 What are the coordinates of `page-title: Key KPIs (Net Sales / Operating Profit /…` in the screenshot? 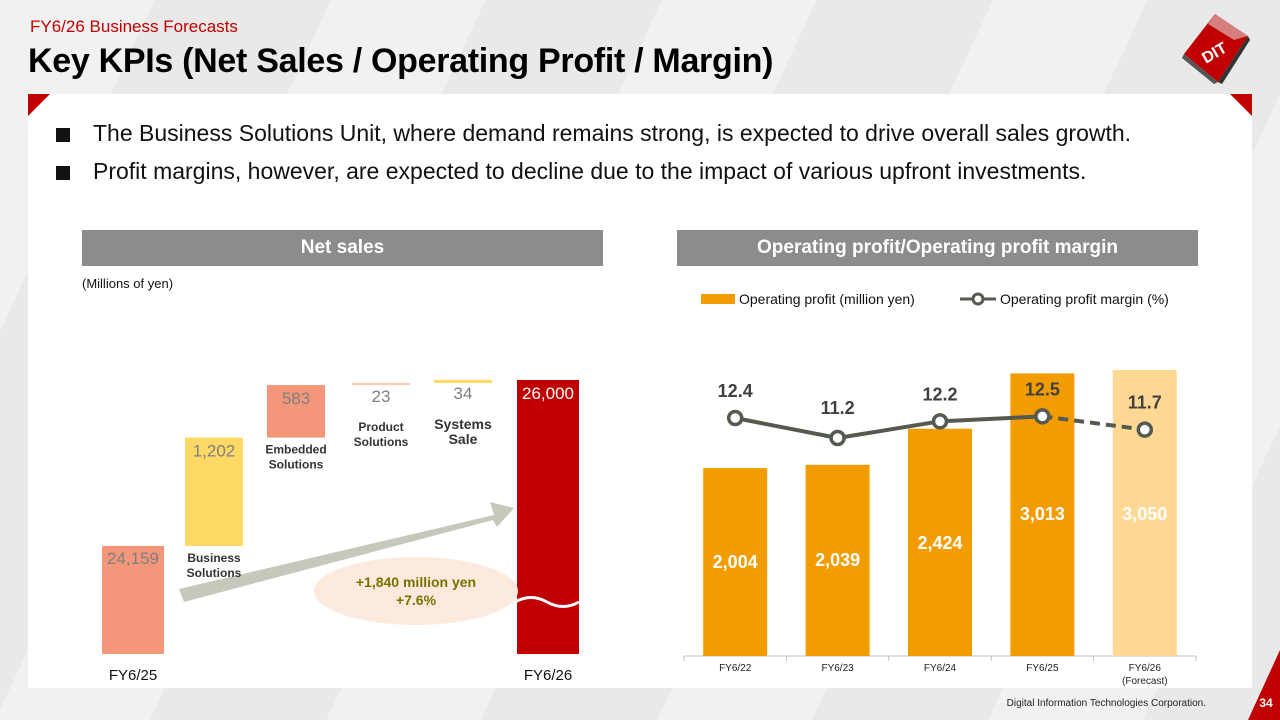 It's located at (401, 61).